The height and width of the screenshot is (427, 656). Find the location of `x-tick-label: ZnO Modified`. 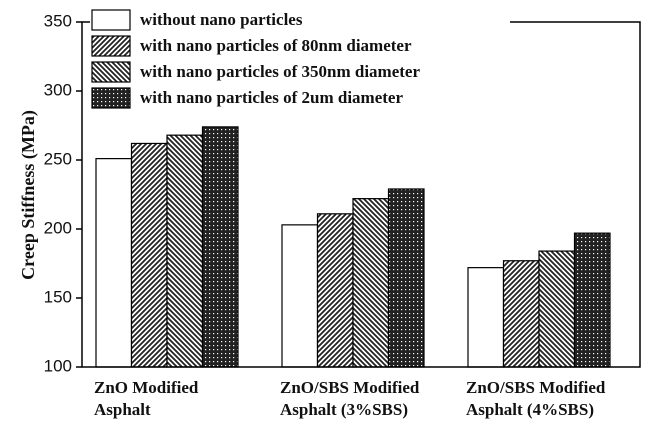

x-tick-label: ZnO Modified is located at coordinates (146, 387).